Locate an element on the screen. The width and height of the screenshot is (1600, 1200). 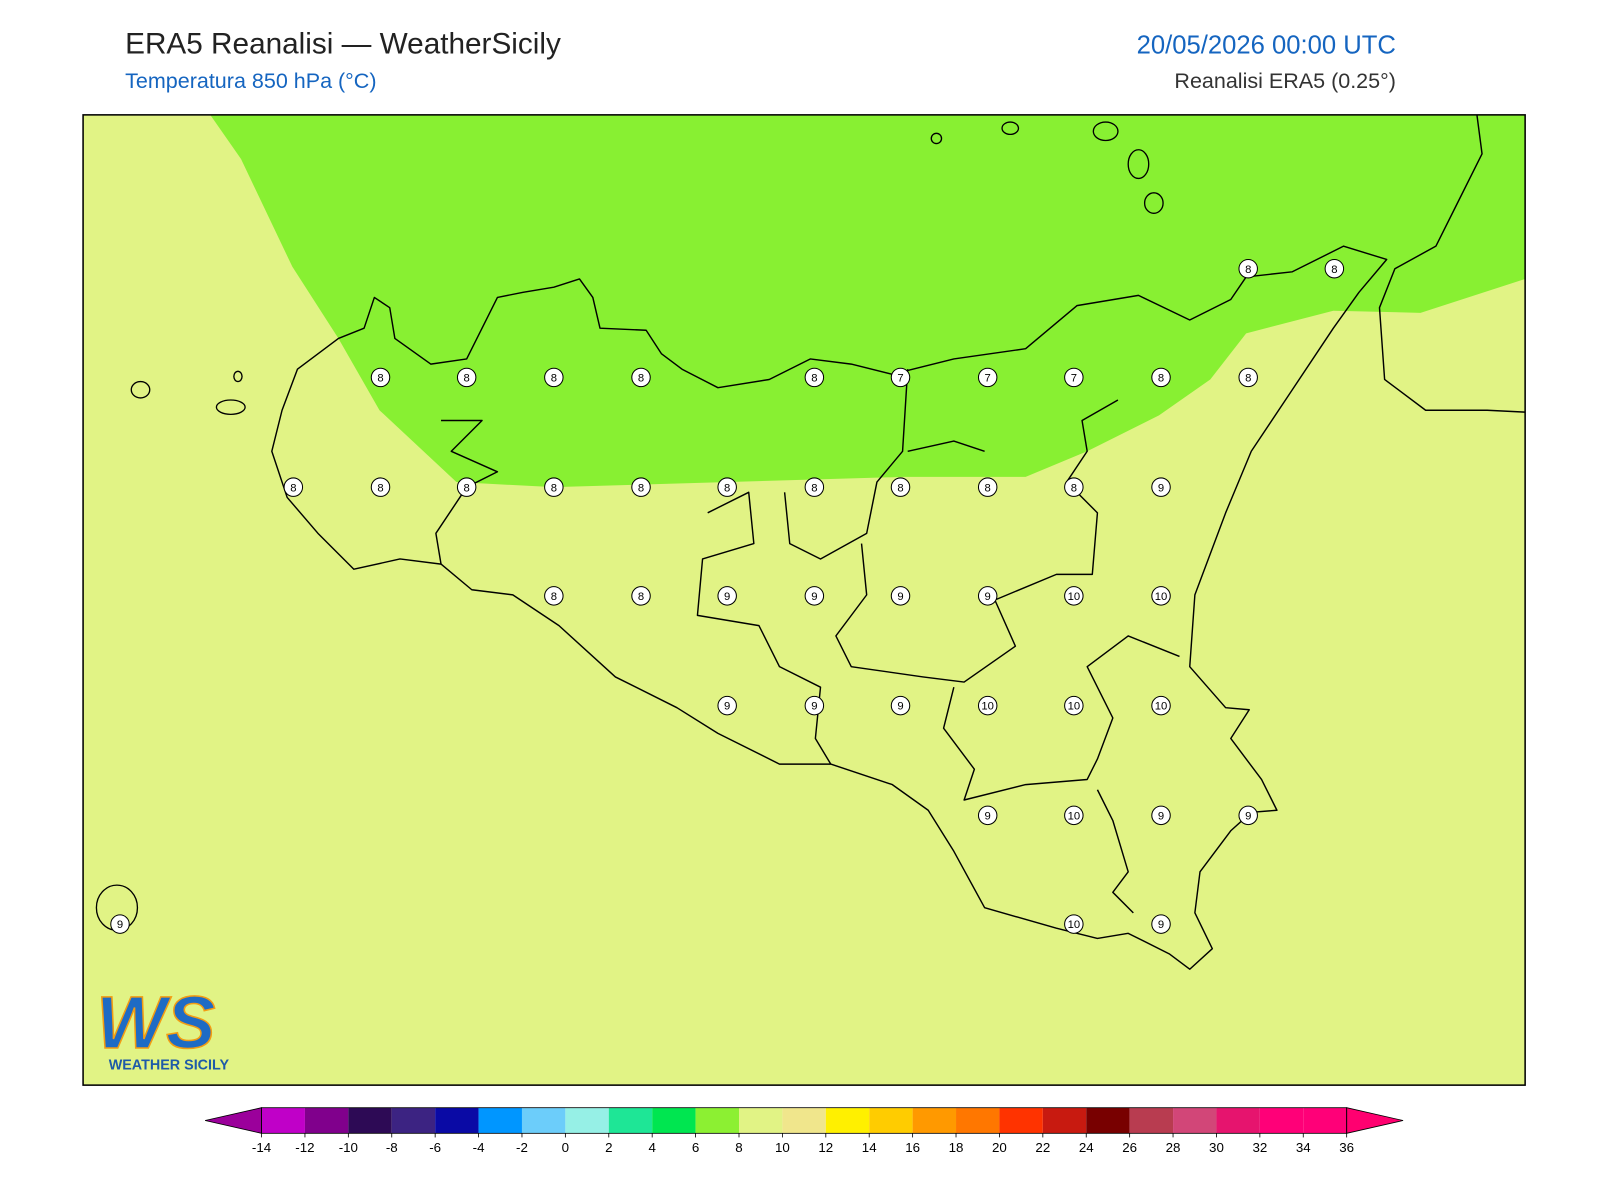
calabria-coastline is located at coordinates (1452, 263).